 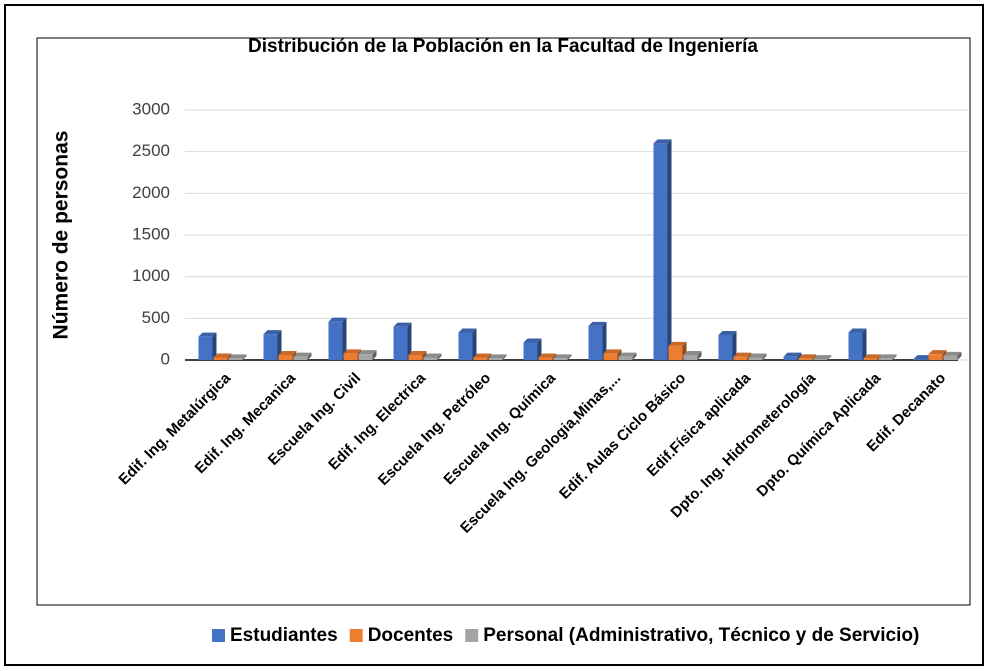 What do you see at coordinates (151, 150) in the screenshot?
I see `y-tick-label: 2500` at bounding box center [151, 150].